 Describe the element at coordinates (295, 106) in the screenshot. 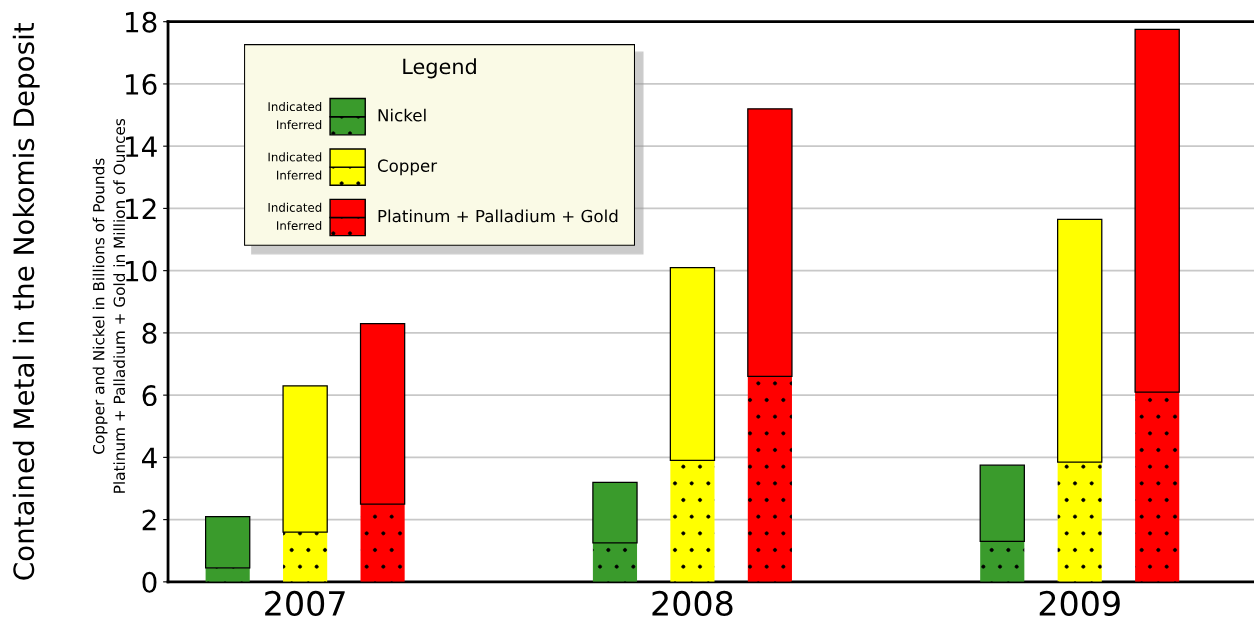

I see `legend-label: Indicated` at that location.